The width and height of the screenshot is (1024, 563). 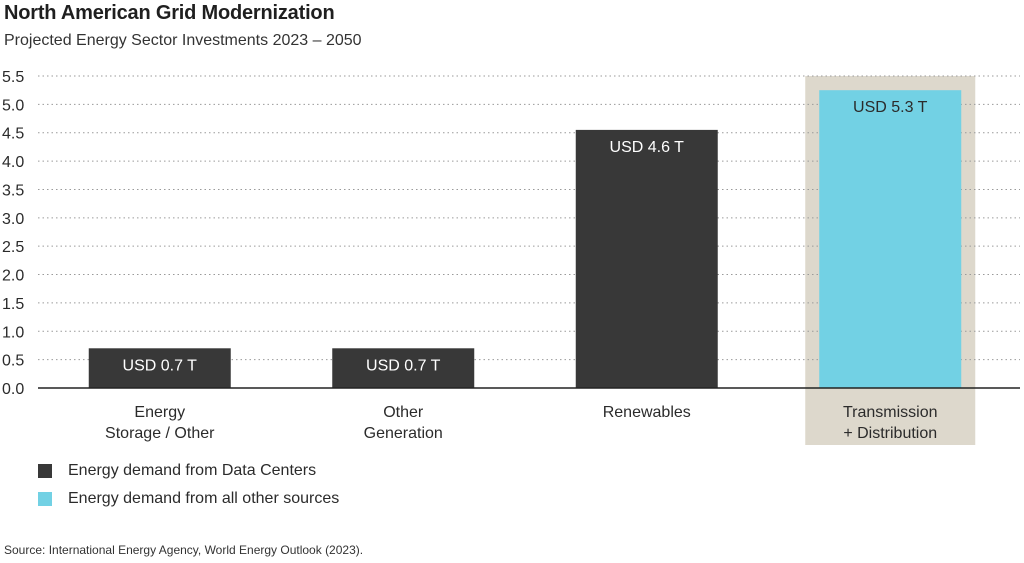 What do you see at coordinates (647, 412) in the screenshot?
I see `category-label: Renewables` at bounding box center [647, 412].